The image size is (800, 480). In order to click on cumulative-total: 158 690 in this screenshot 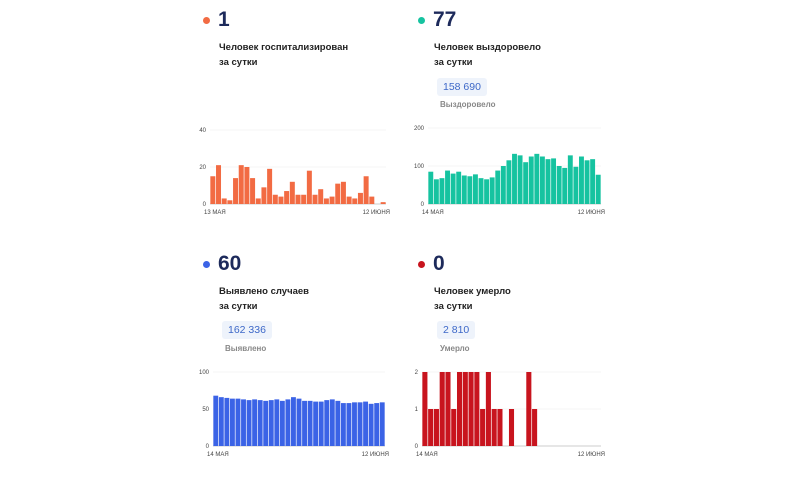, I will do `click(462, 87)`.